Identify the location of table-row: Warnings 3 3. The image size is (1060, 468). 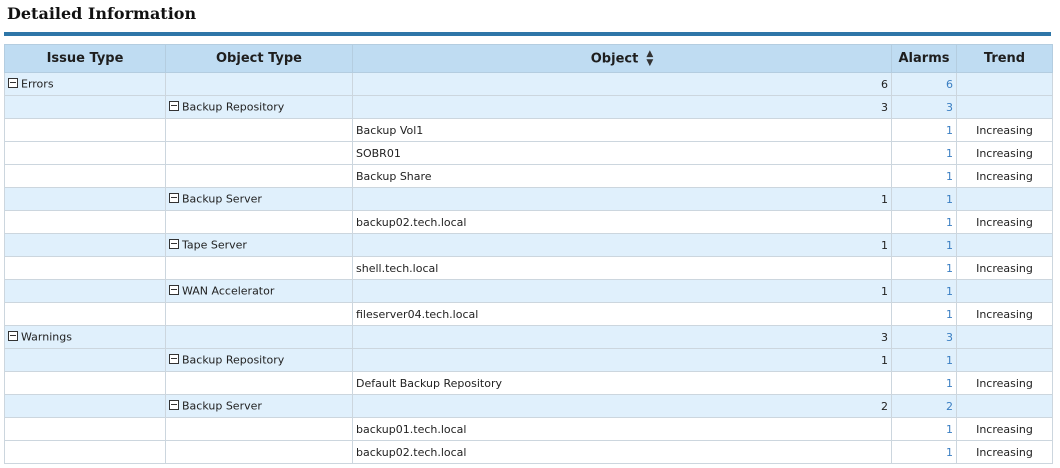
(528, 337).